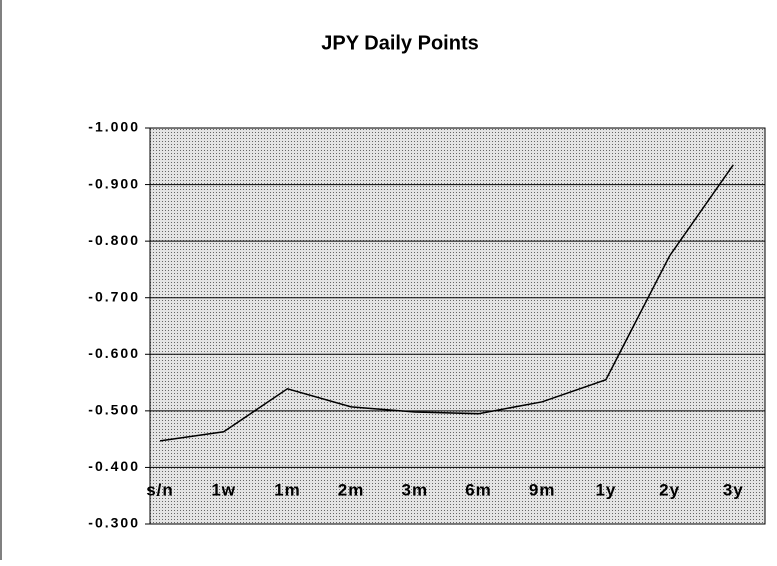 The width and height of the screenshot is (777, 566). I want to click on y-tick-label: -0.500, so click(114, 410).